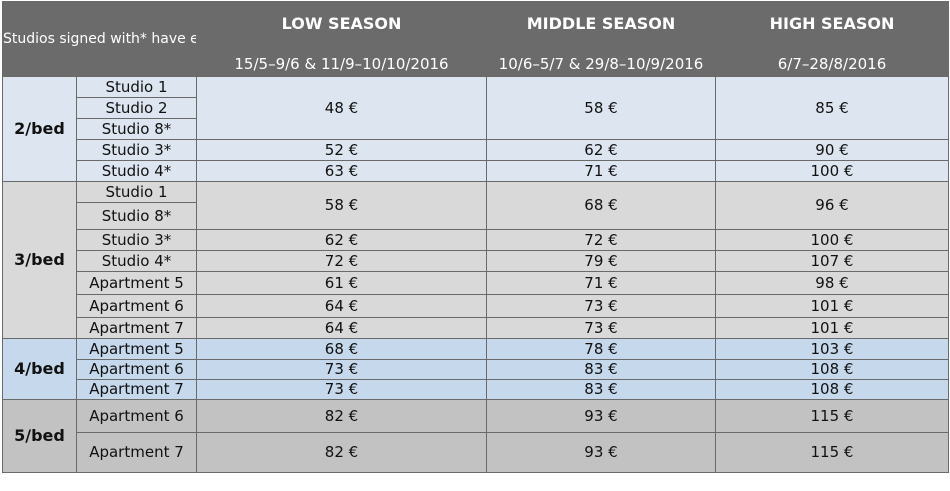 The height and width of the screenshot is (491, 950). What do you see at coordinates (39, 436) in the screenshot?
I see `bed-category-label: 5/bed` at bounding box center [39, 436].